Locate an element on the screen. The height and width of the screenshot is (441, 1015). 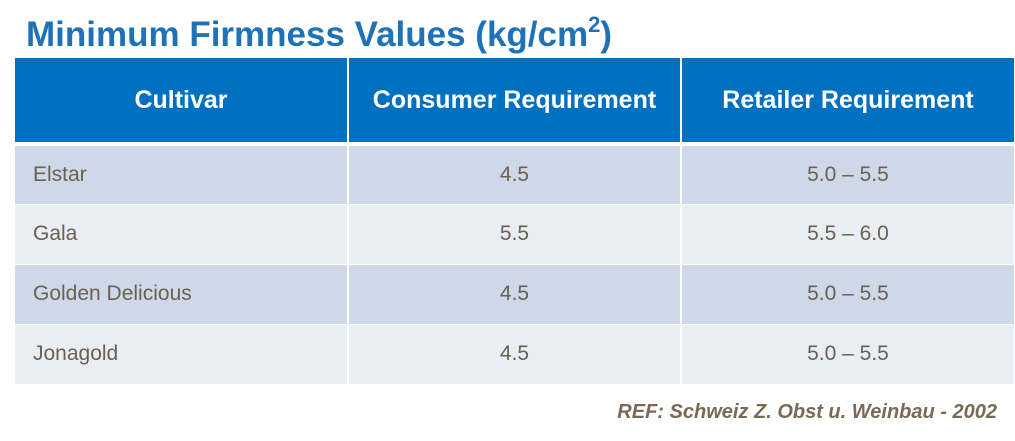
cultivar-cell: Gala is located at coordinates (182, 234).